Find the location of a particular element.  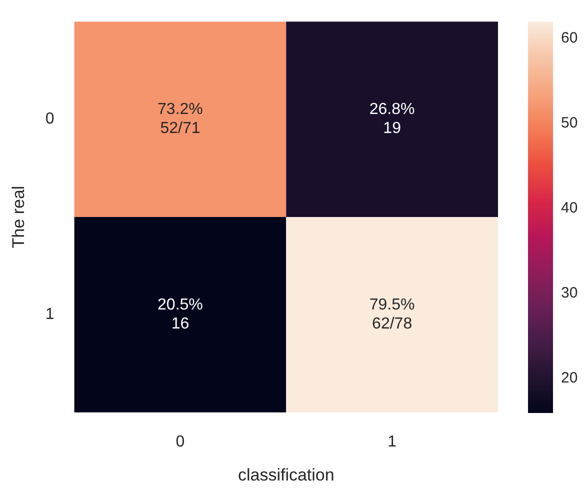

data-label: 26.8% 19 is located at coordinates (392, 119).